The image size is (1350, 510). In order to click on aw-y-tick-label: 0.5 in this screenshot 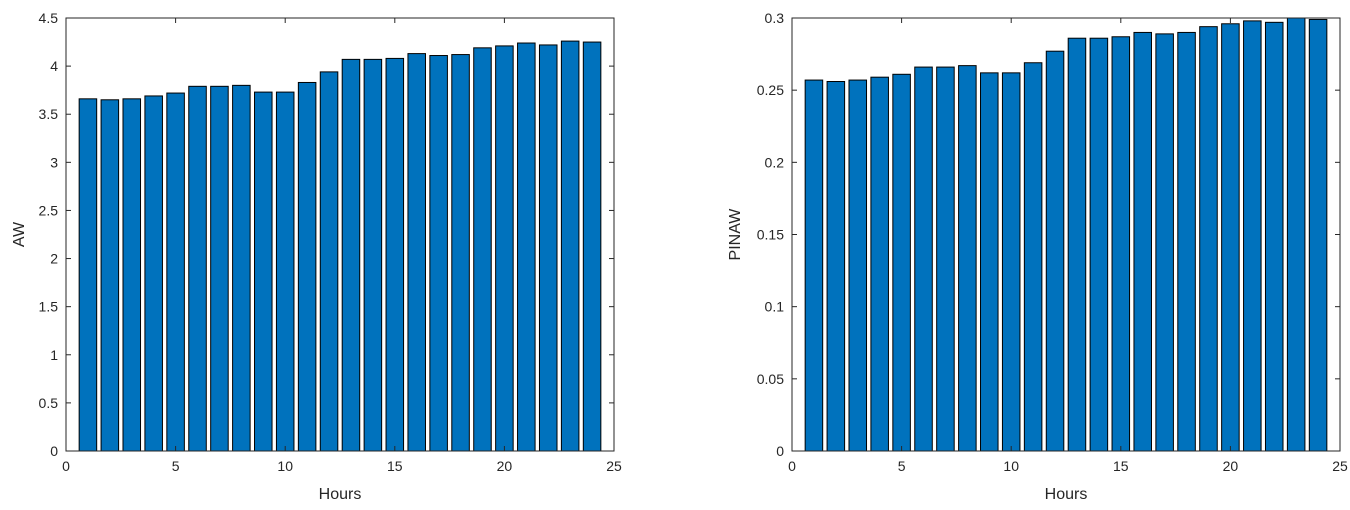, I will do `click(49, 403)`.